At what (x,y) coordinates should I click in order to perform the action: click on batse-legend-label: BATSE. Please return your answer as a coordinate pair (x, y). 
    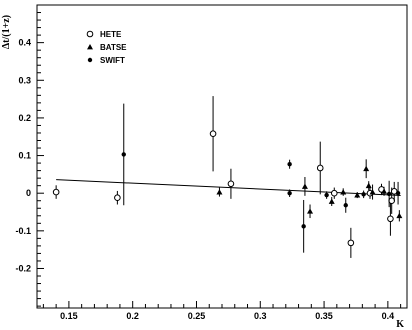
    Looking at the image, I should click on (113, 47).